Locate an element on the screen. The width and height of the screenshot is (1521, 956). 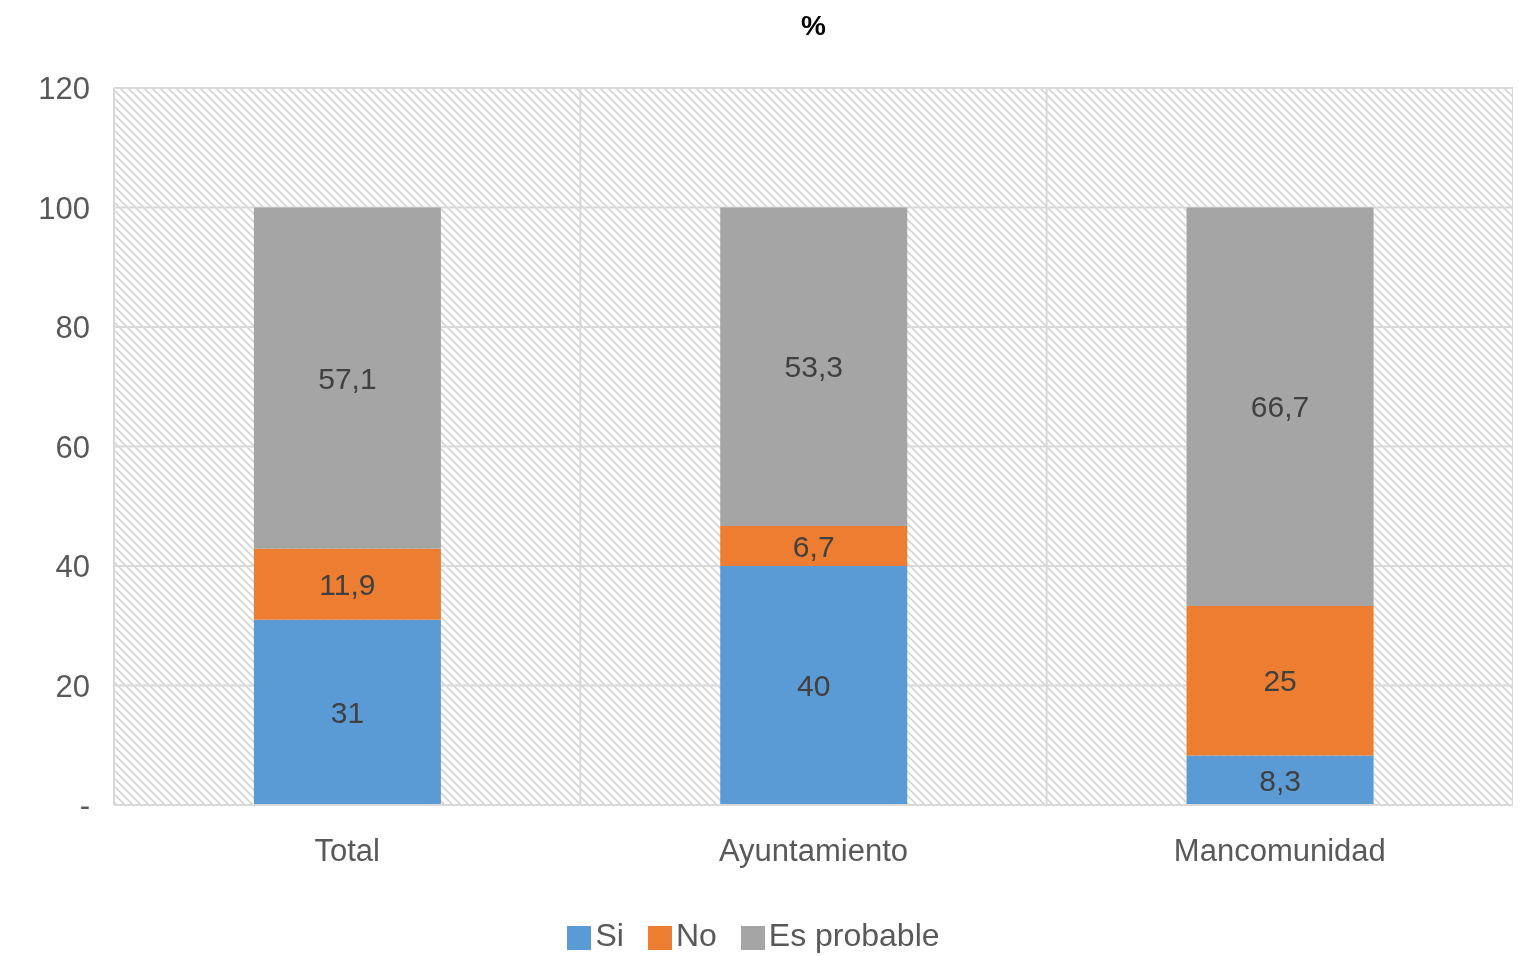
data-label: 31 is located at coordinates (347, 713).